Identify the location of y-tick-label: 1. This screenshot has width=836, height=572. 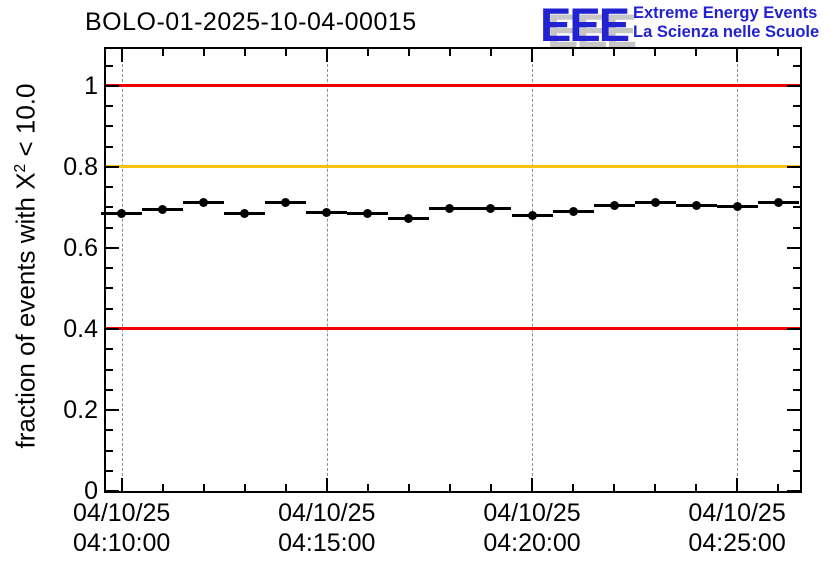
(91, 85).